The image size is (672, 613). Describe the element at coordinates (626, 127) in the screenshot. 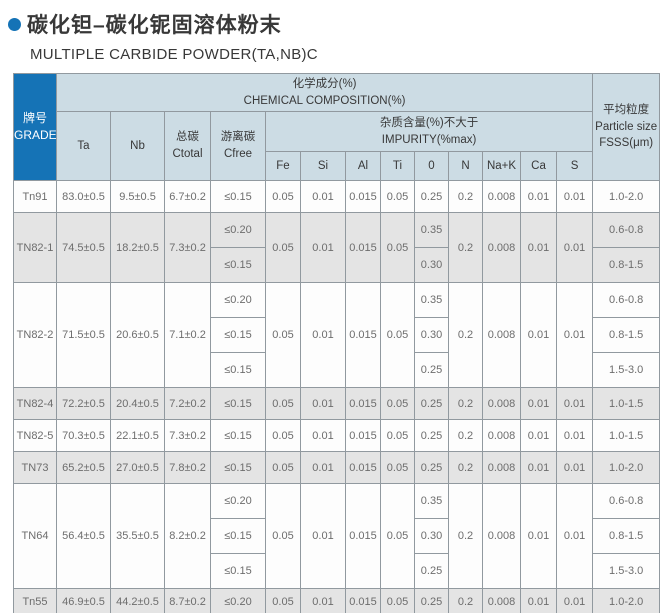

I see `particle-size-column-header: 平均粒度 Particle size FSSS(μm)` at that location.